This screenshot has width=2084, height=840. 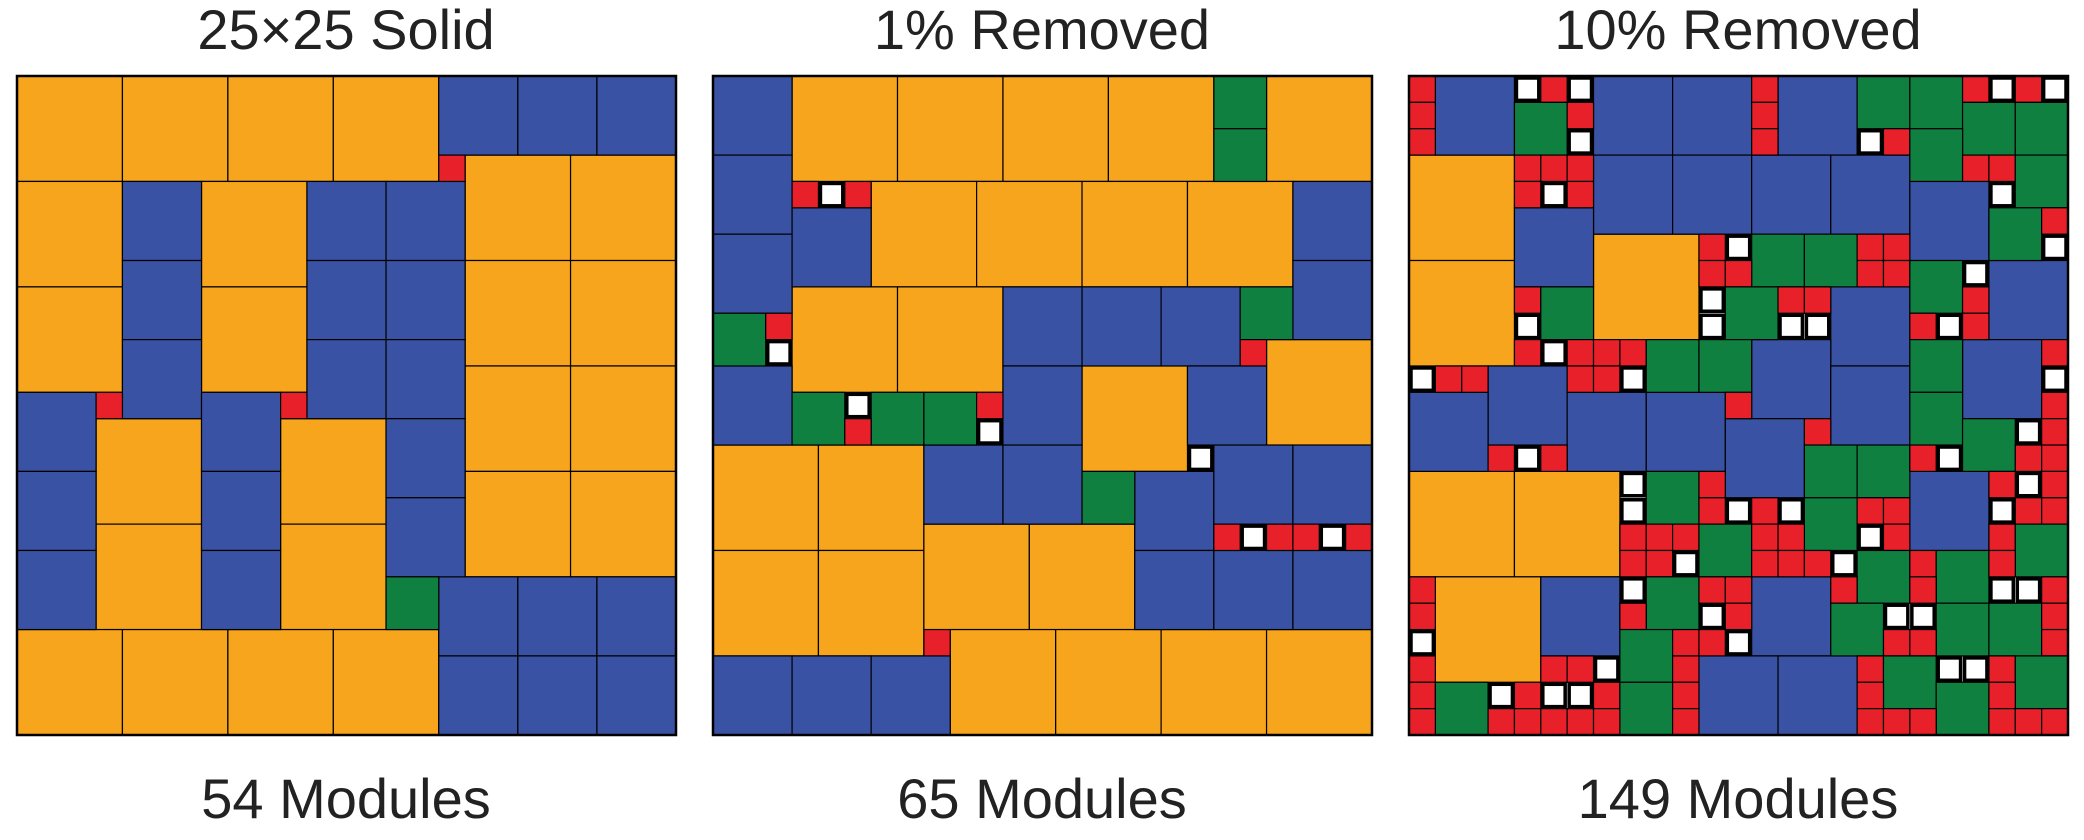 What do you see at coordinates (1737, 30) in the screenshot?
I see `panel-title: 10% Removed` at bounding box center [1737, 30].